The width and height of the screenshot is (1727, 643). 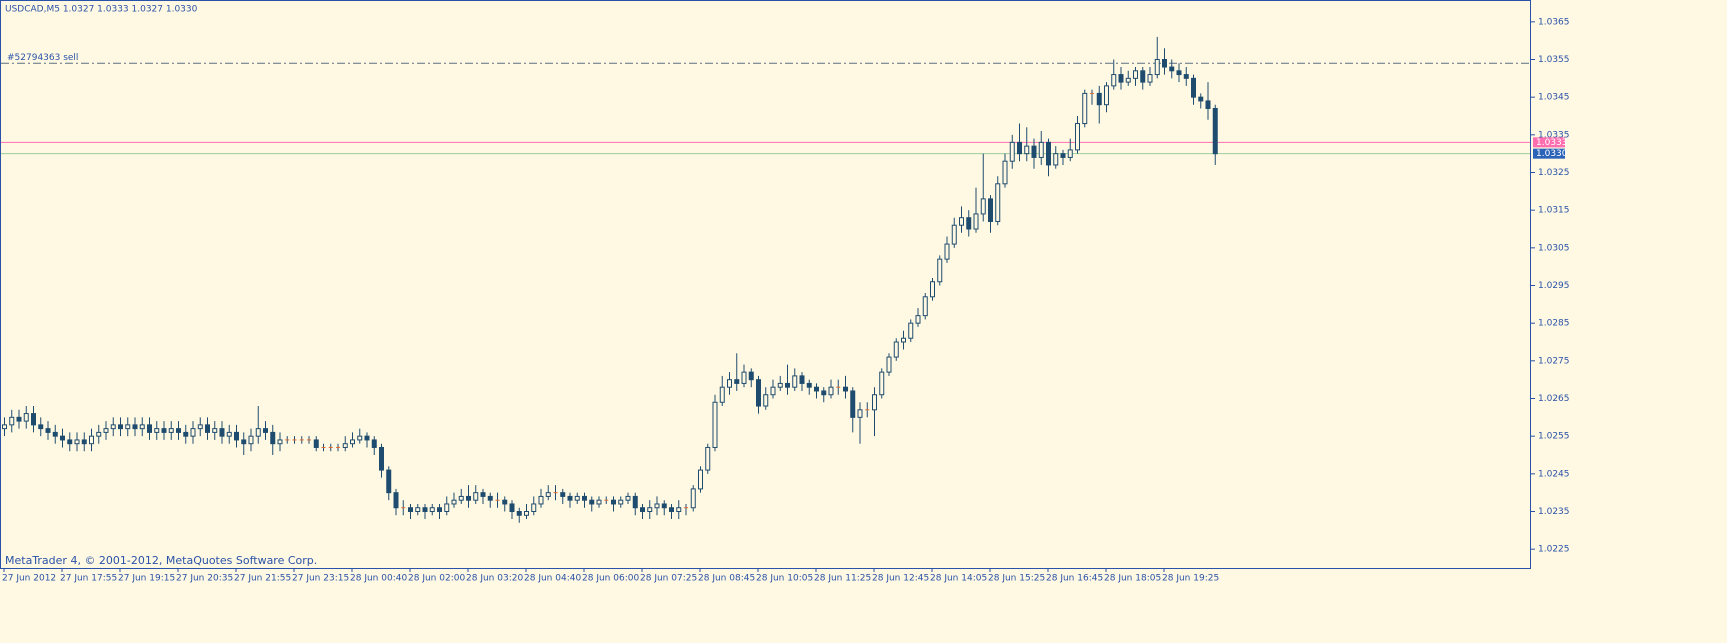 I want to click on y-tick-label: 1.0335, so click(x=1554, y=135).